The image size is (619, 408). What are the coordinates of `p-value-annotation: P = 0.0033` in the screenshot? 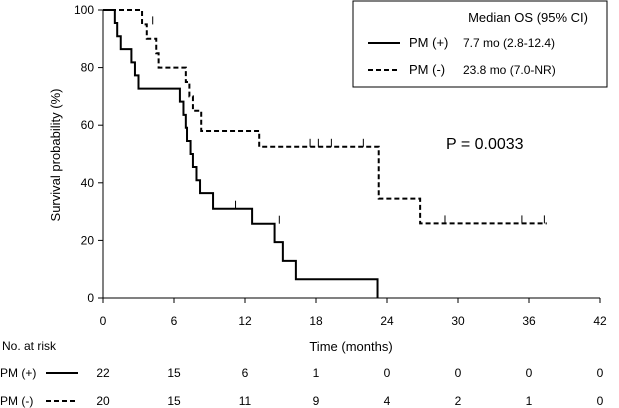 It's located at (485, 144).